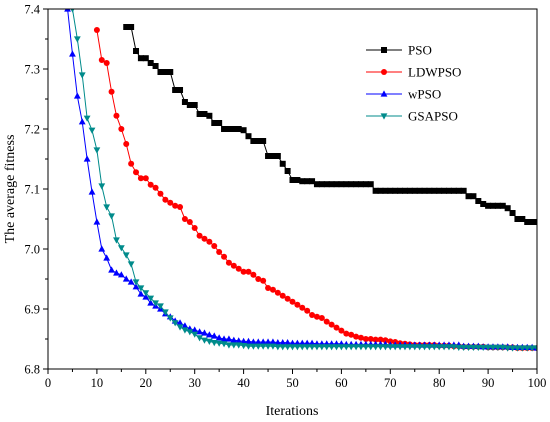 The width and height of the screenshot is (550, 422). What do you see at coordinates (32, 310) in the screenshot?
I see `y-tick-label: 6.9` at bounding box center [32, 310].